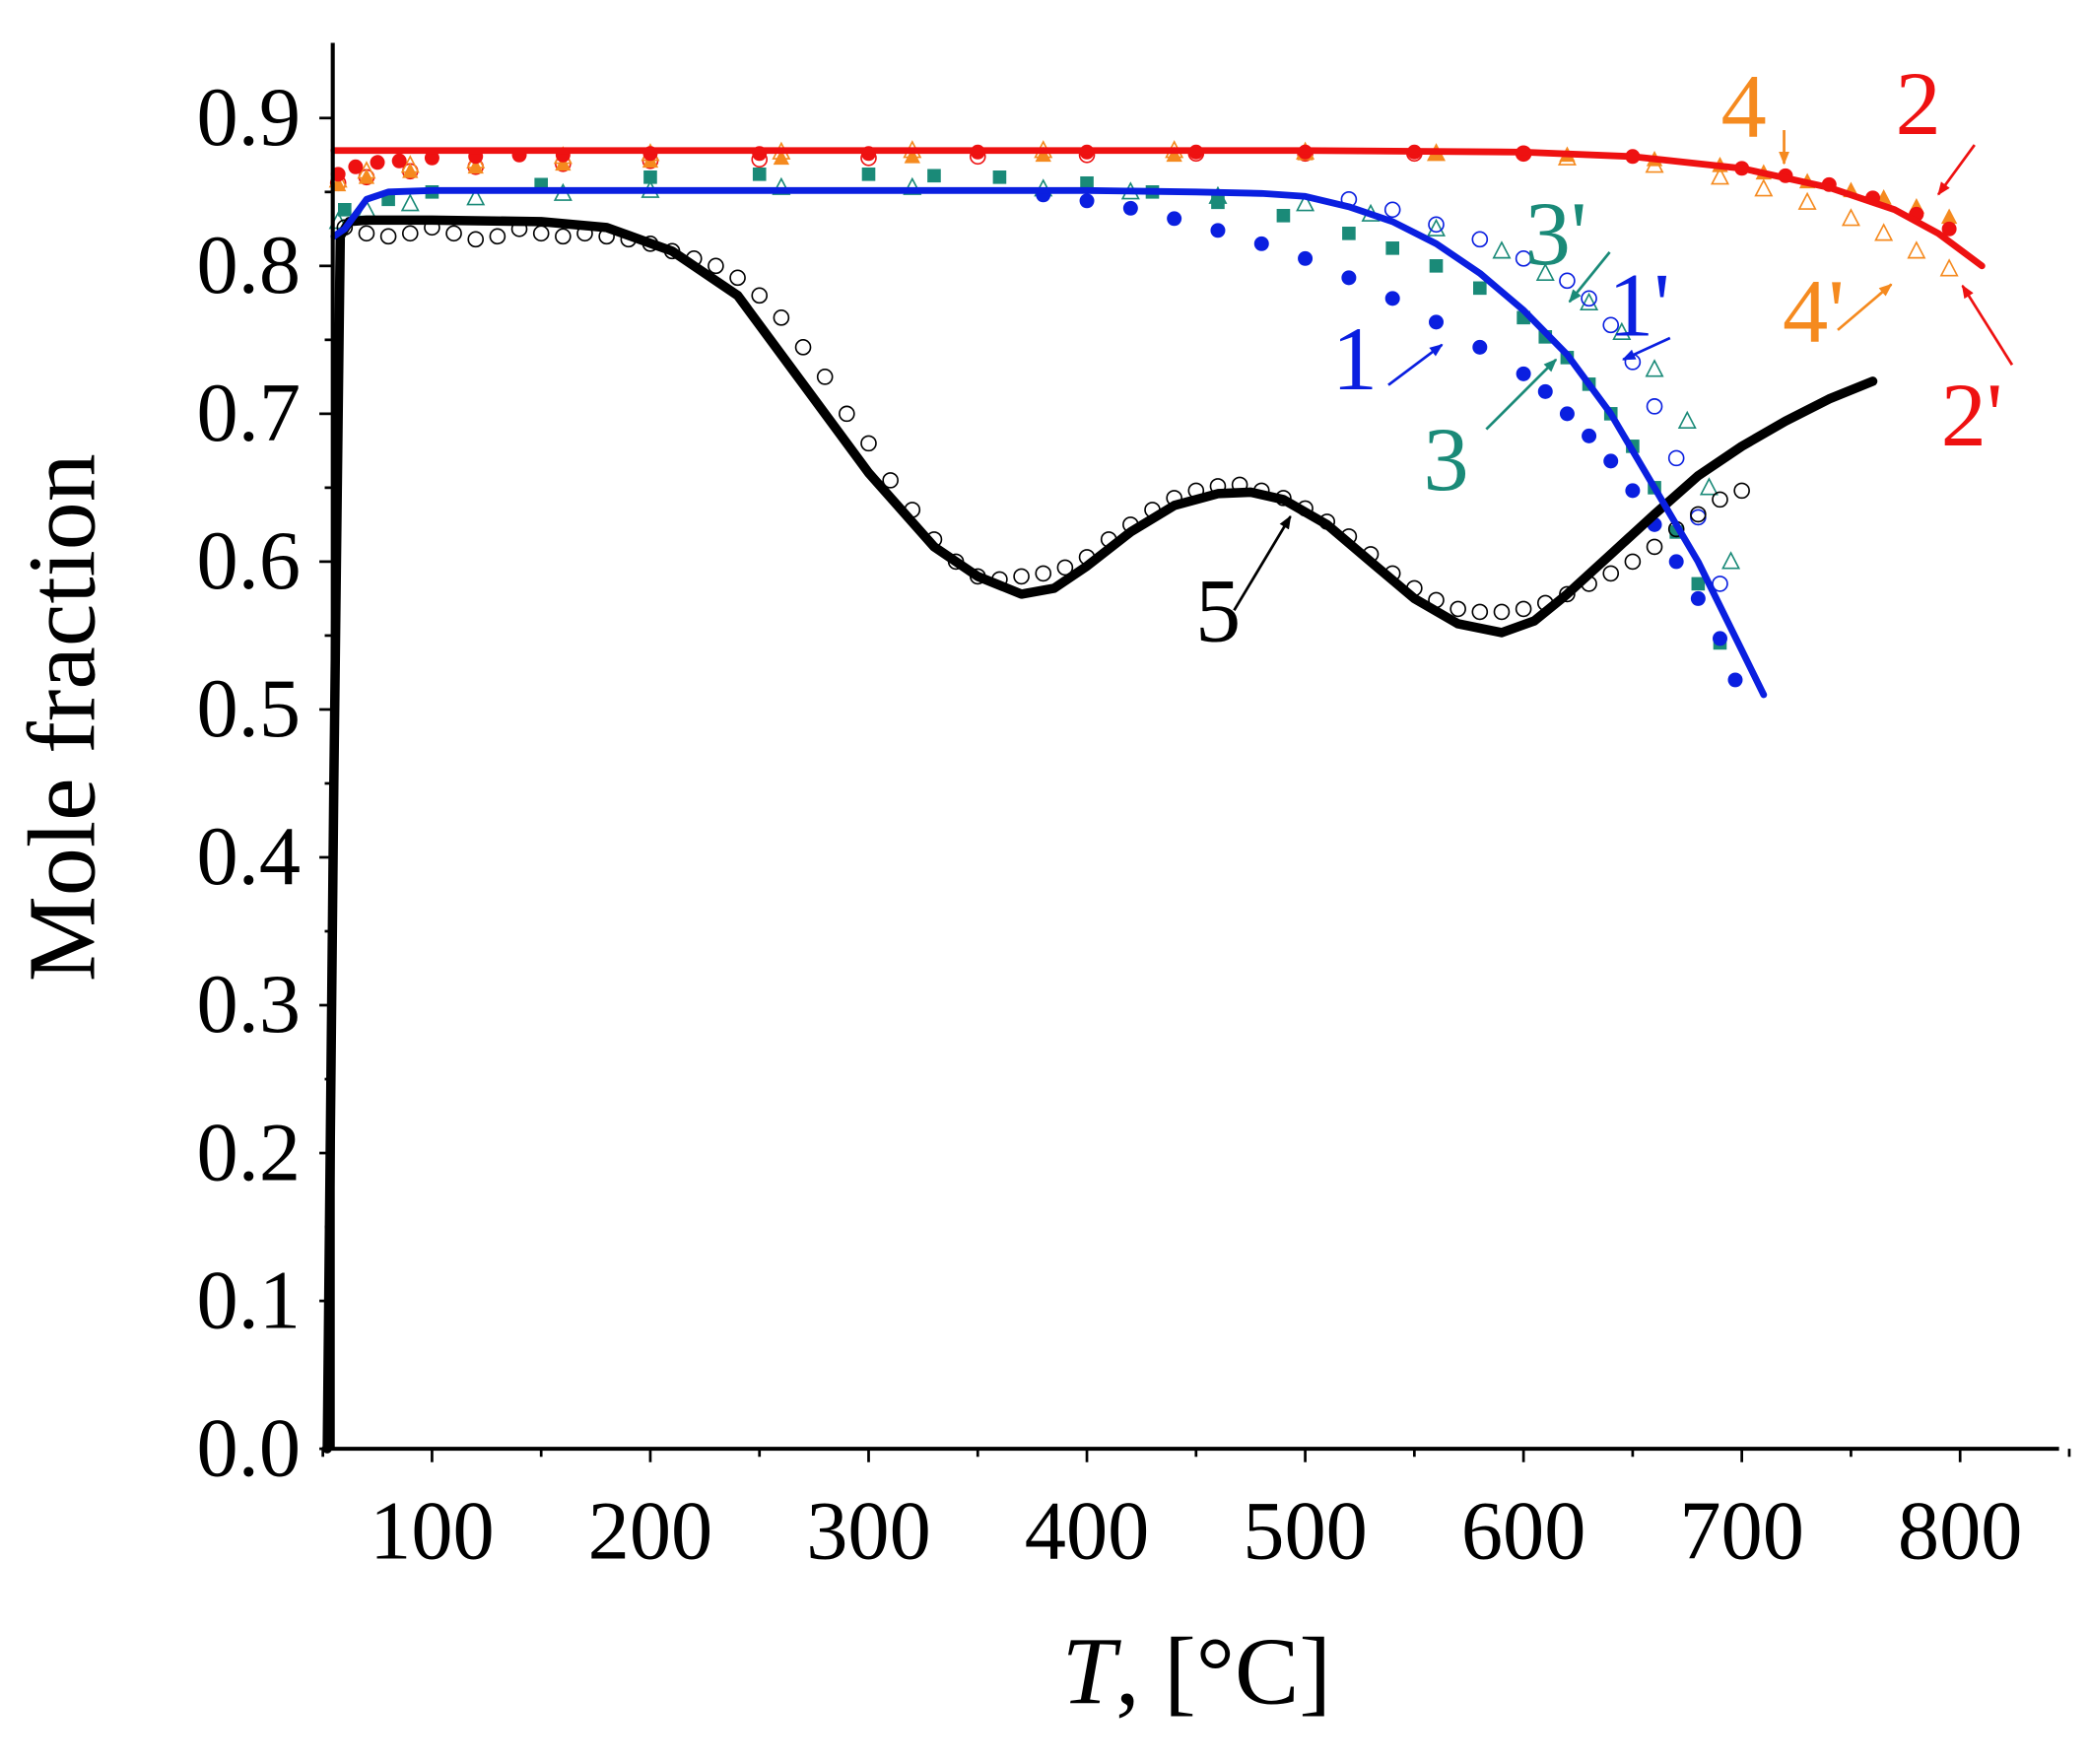  I want to click on series-s1-markers, so click(1389, 437).